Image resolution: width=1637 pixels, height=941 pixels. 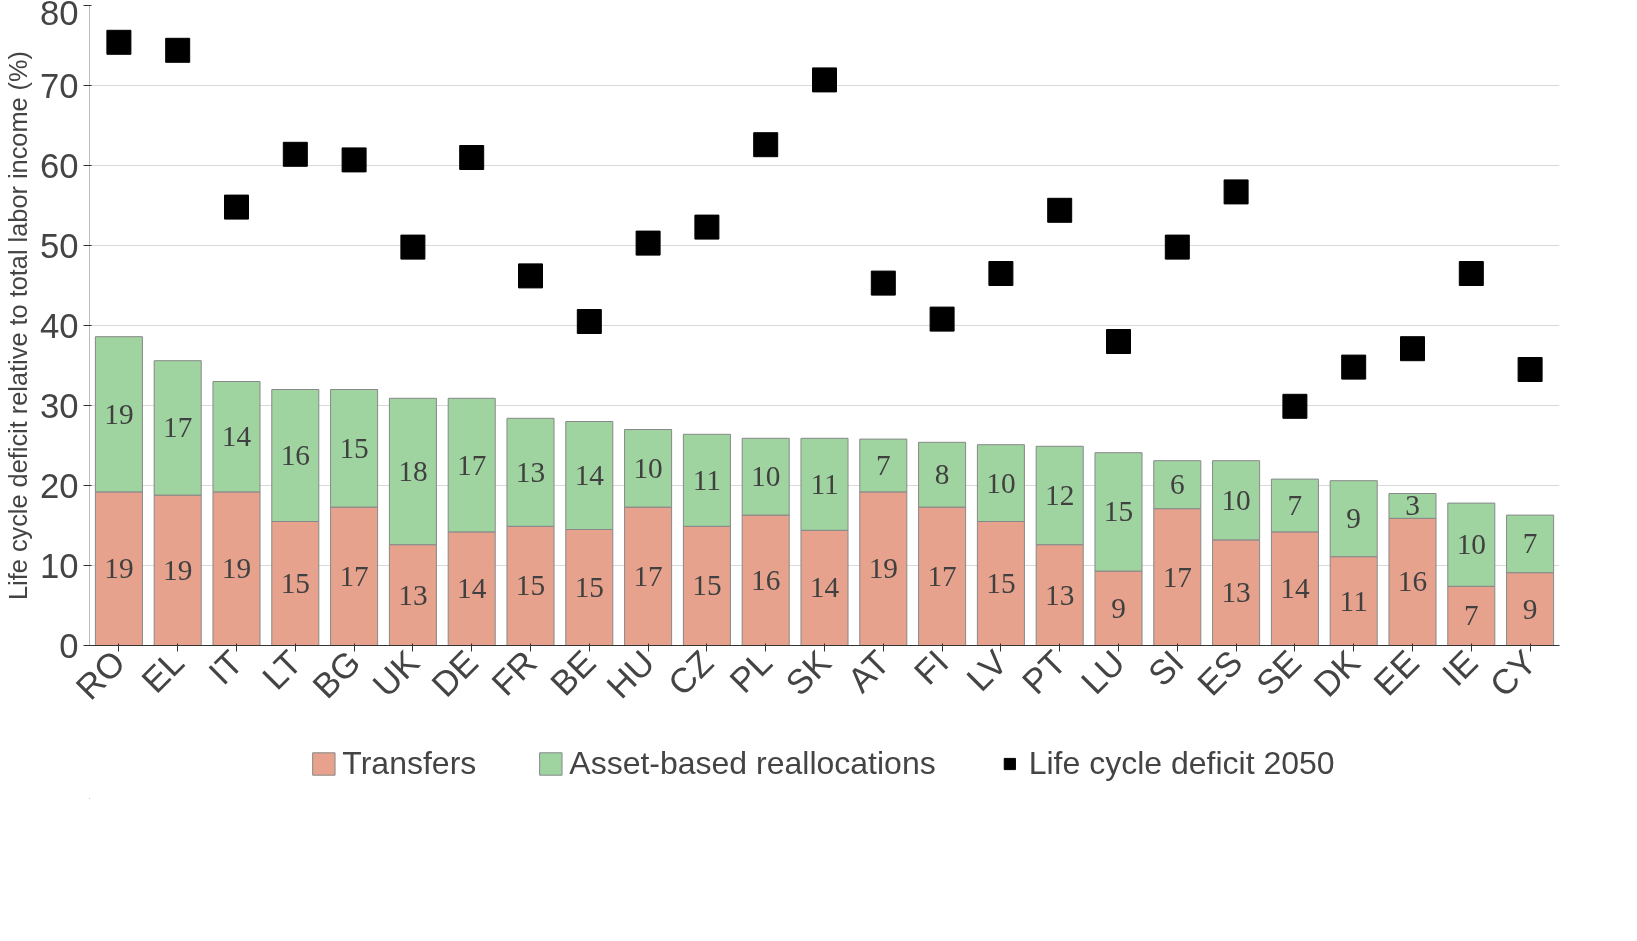 I want to click on x-tick-label: IT, so click(x=225, y=667).